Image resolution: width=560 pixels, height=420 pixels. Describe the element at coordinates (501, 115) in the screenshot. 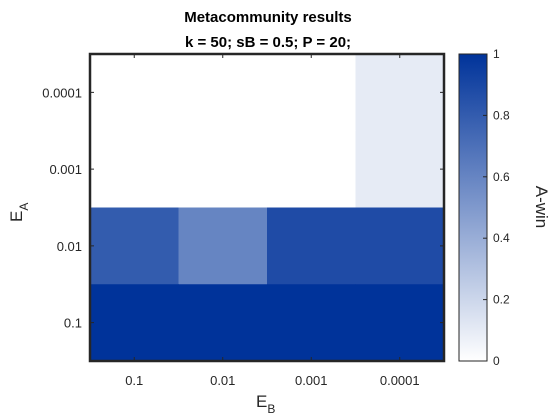

I see `colorbar-tick-label: 0.8` at that location.